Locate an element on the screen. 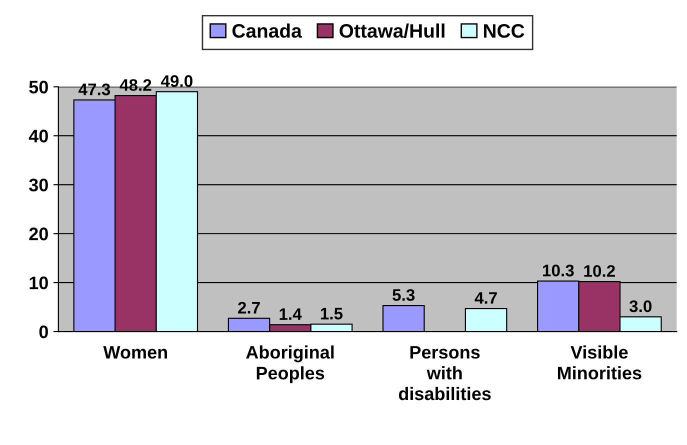 Image resolution: width=687 pixels, height=445 pixels. legend-label: Ottawa/Hull is located at coordinates (392, 31).